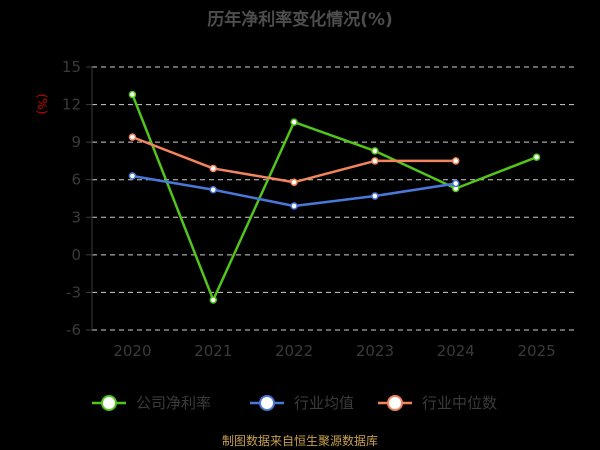 This screenshot has height=450, width=600. What do you see at coordinates (132, 351) in the screenshot?
I see `x-tick-label-2020: 2020` at bounding box center [132, 351].